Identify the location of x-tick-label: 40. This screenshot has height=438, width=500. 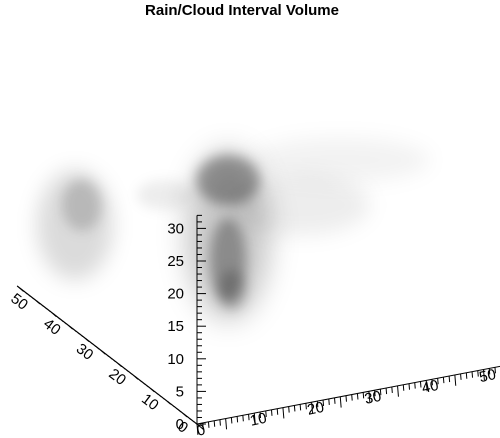
(430, 387).